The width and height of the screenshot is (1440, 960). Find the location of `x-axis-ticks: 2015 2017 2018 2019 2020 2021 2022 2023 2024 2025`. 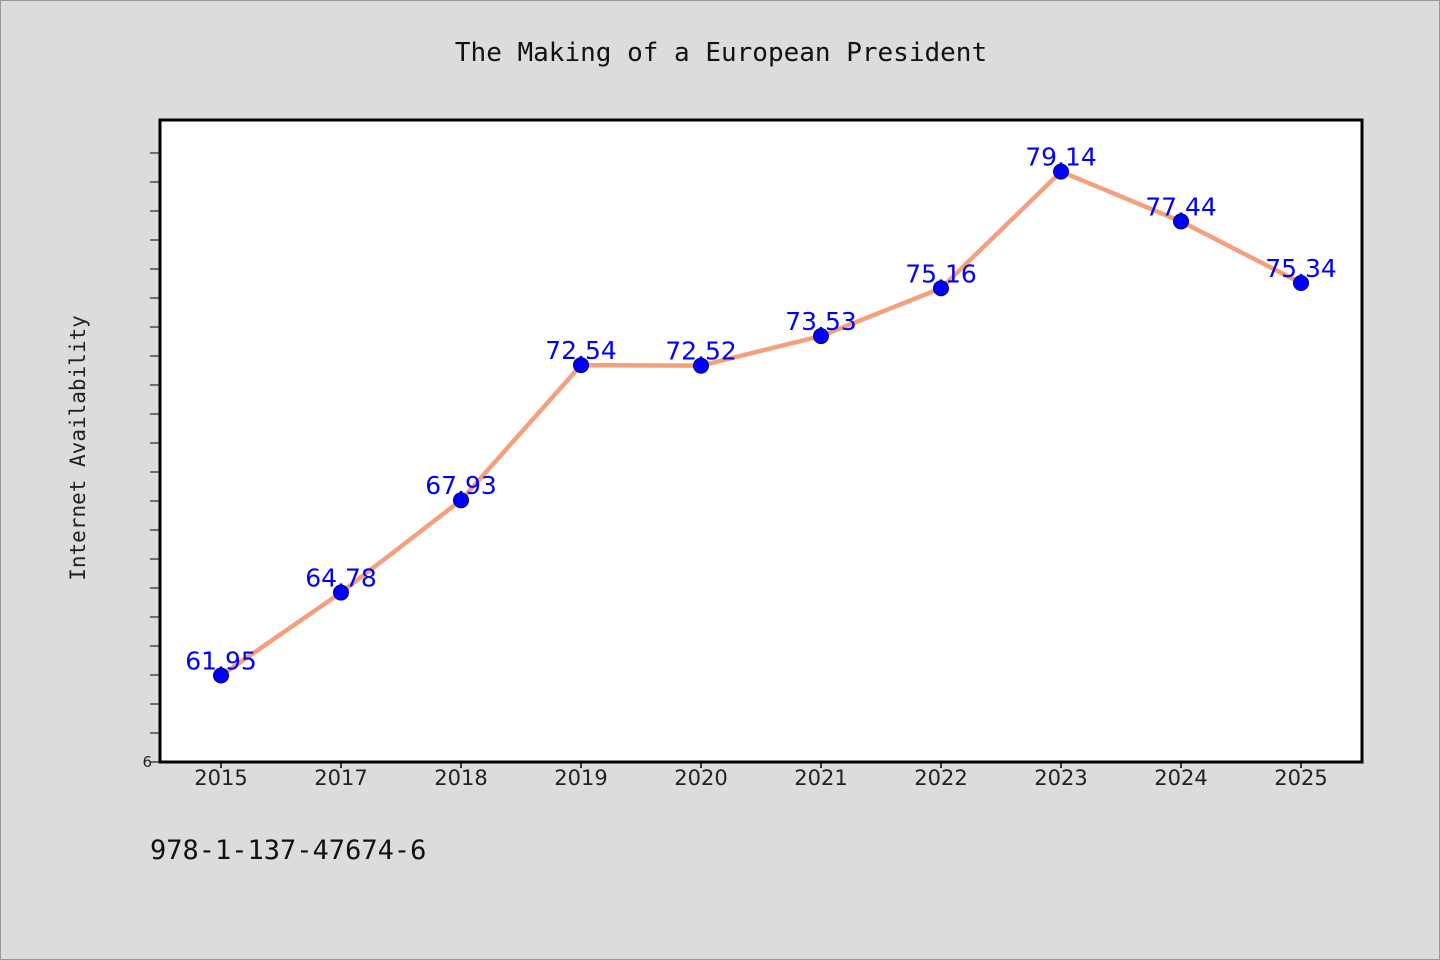

x-axis-ticks: 2015 2017 2018 2019 2020 2021 2022 2023 2024 2025 is located at coordinates (761, 776).